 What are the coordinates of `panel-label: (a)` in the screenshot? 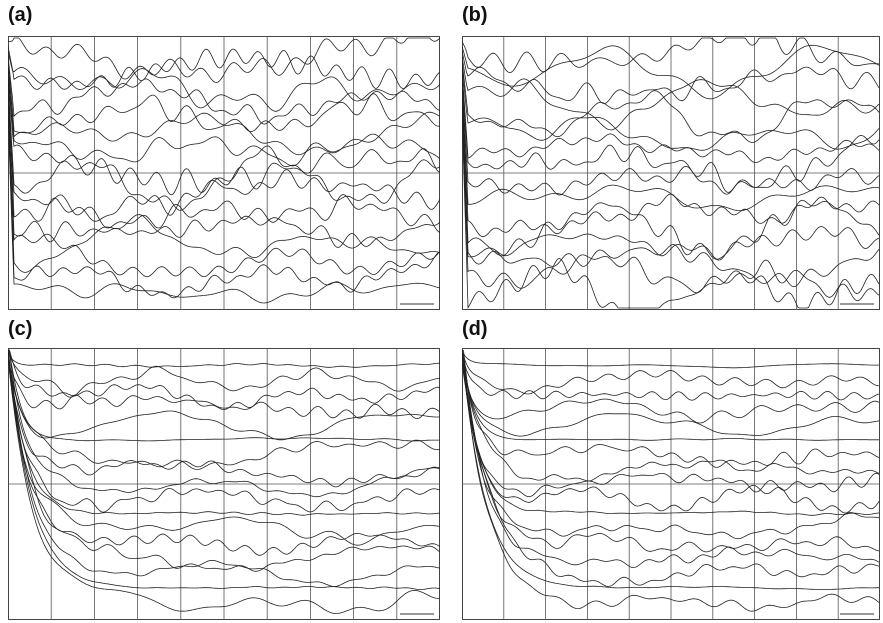 It's located at (20, 15).